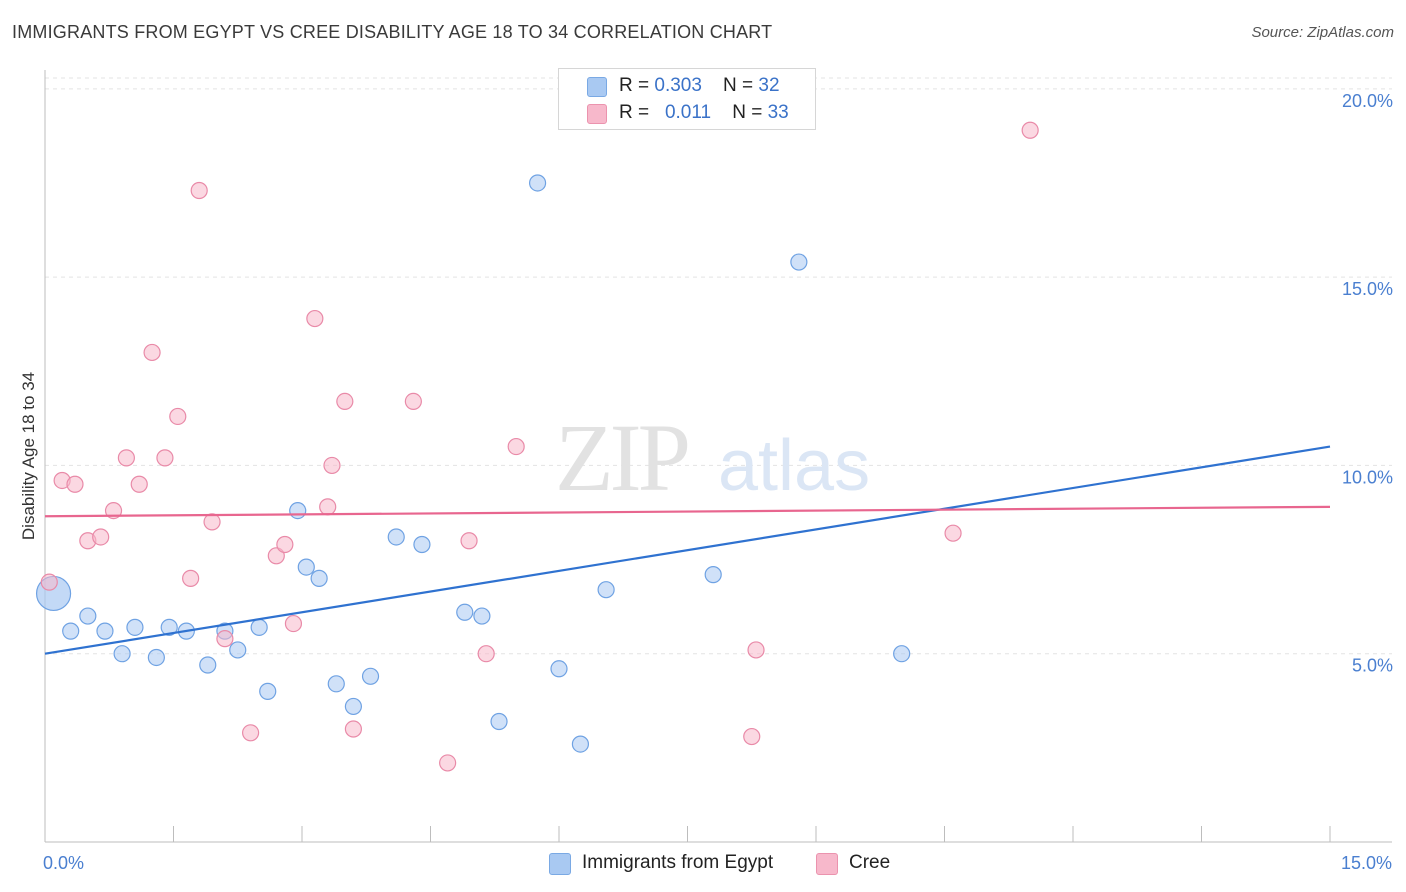 The image size is (1406, 892). What do you see at coordinates (597, 87) in the screenshot?
I see `legend-swatch-egypt` at bounding box center [597, 87].